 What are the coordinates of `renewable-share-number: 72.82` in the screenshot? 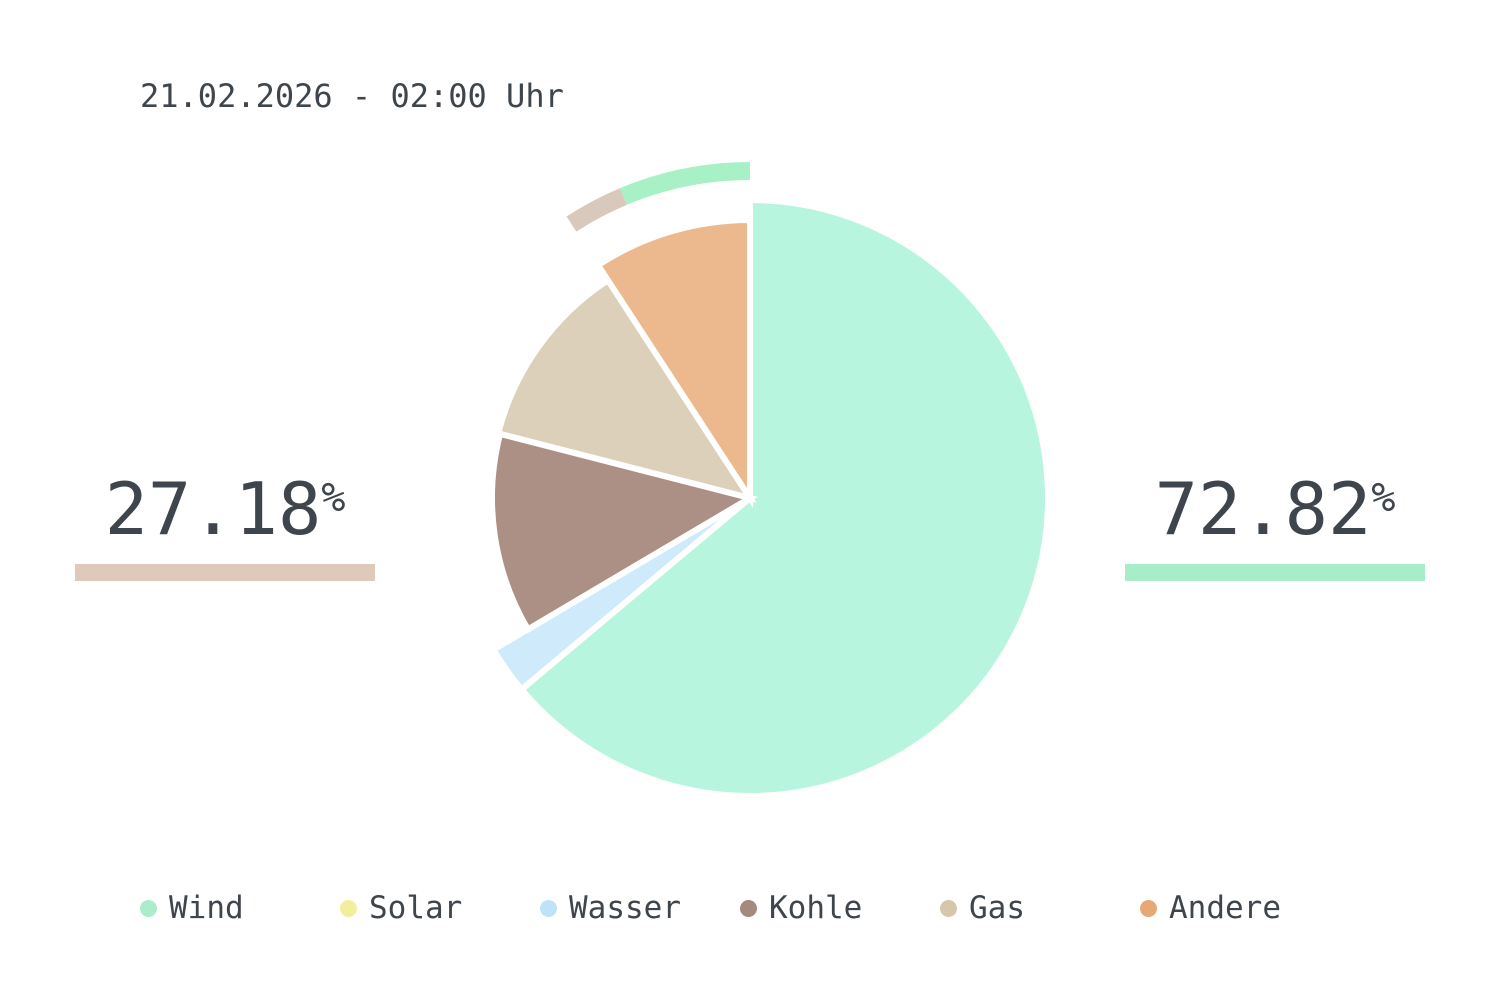 It's located at (1263, 509).